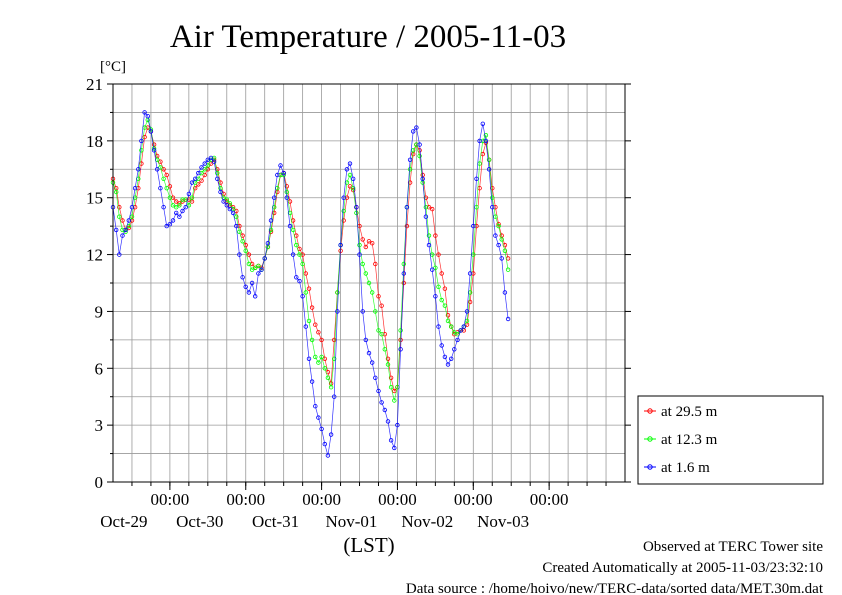 Image resolution: width=842 pixels, height=595 pixels. Describe the element at coordinates (275, 521) in the screenshot. I see `x-tick-date-label: Oct-31` at that location.